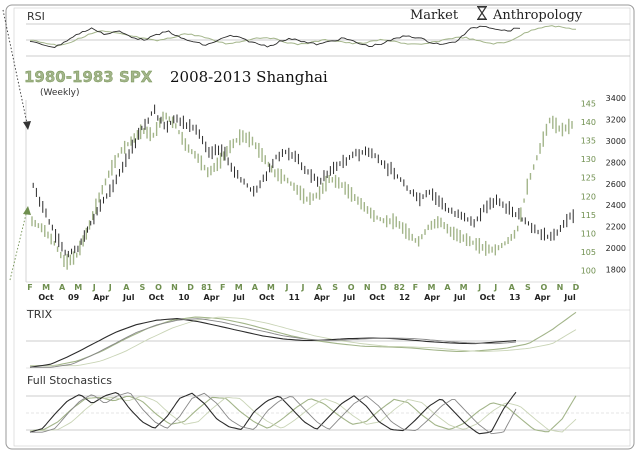 The width and height of the screenshot is (640, 454). Describe the element at coordinates (588, 252) in the screenshot. I see `left-axis-tick: 105` at that location.